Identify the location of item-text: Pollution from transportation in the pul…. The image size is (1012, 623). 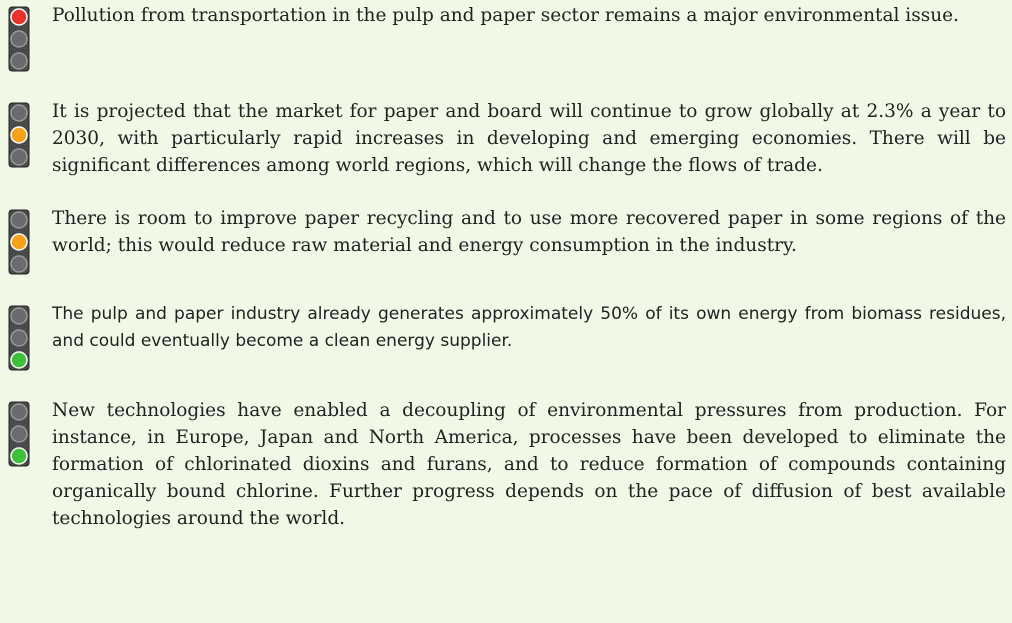
(505, 15).